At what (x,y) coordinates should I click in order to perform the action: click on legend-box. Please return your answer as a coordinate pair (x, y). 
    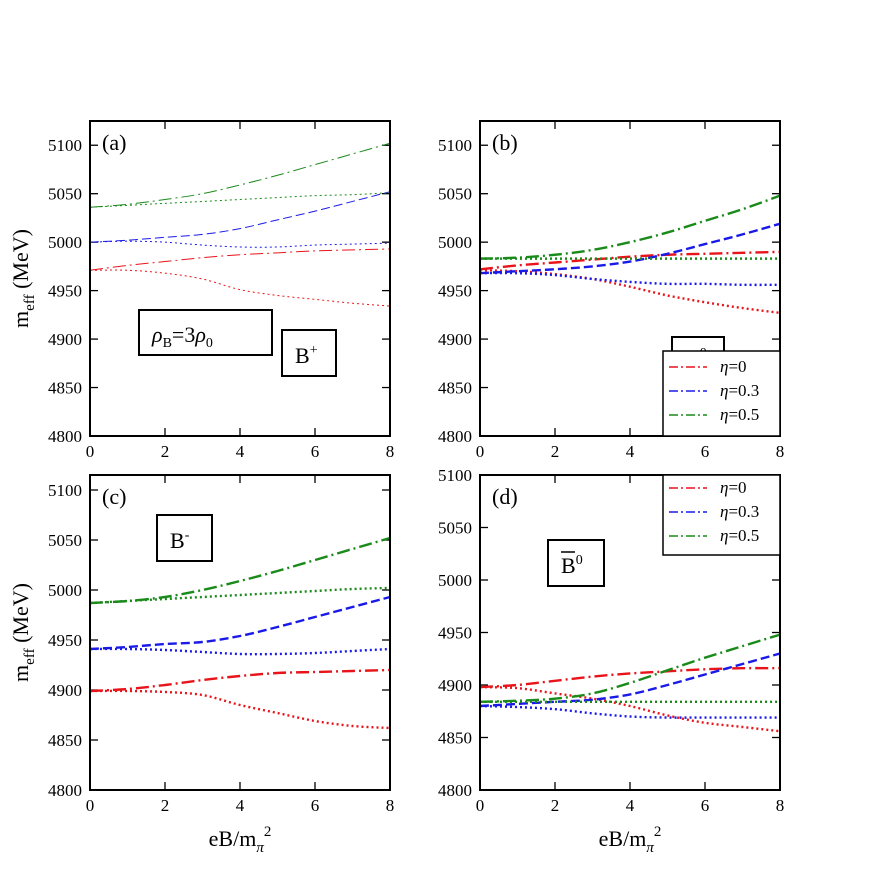
    Looking at the image, I should click on (721, 393).